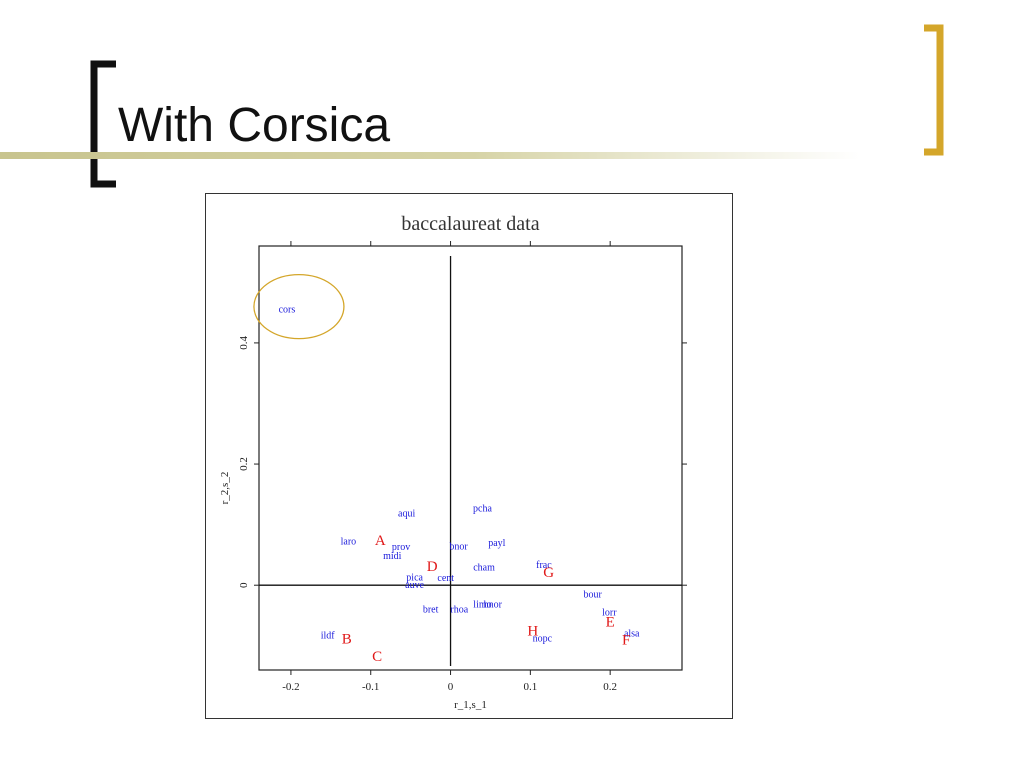  Describe the element at coordinates (493, 605) in the screenshot. I see `point-label-hnor: hnor` at that location.